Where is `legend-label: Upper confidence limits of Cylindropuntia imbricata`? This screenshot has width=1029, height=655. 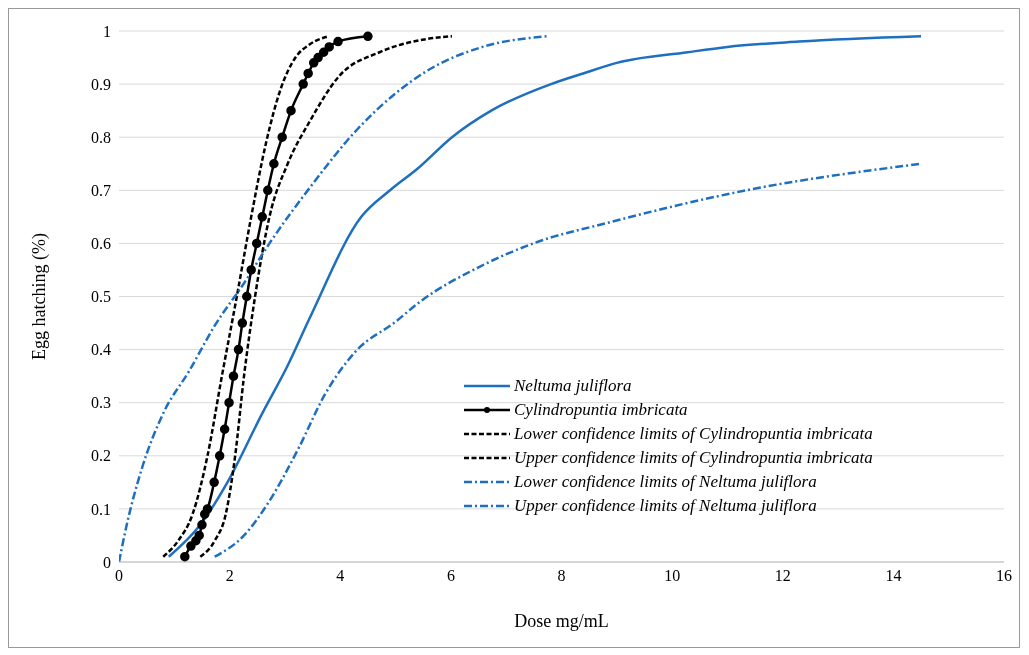 legend-label: Upper confidence limits of Cylindropuntia imbricata is located at coordinates (693, 458).